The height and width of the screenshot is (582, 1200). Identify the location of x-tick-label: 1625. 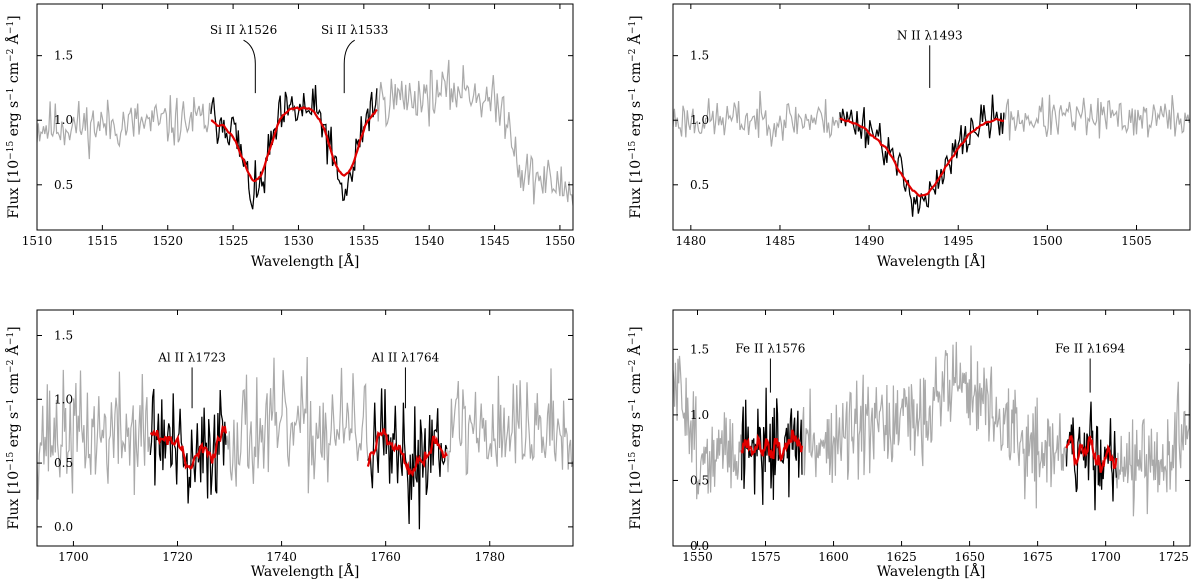
(901, 557).